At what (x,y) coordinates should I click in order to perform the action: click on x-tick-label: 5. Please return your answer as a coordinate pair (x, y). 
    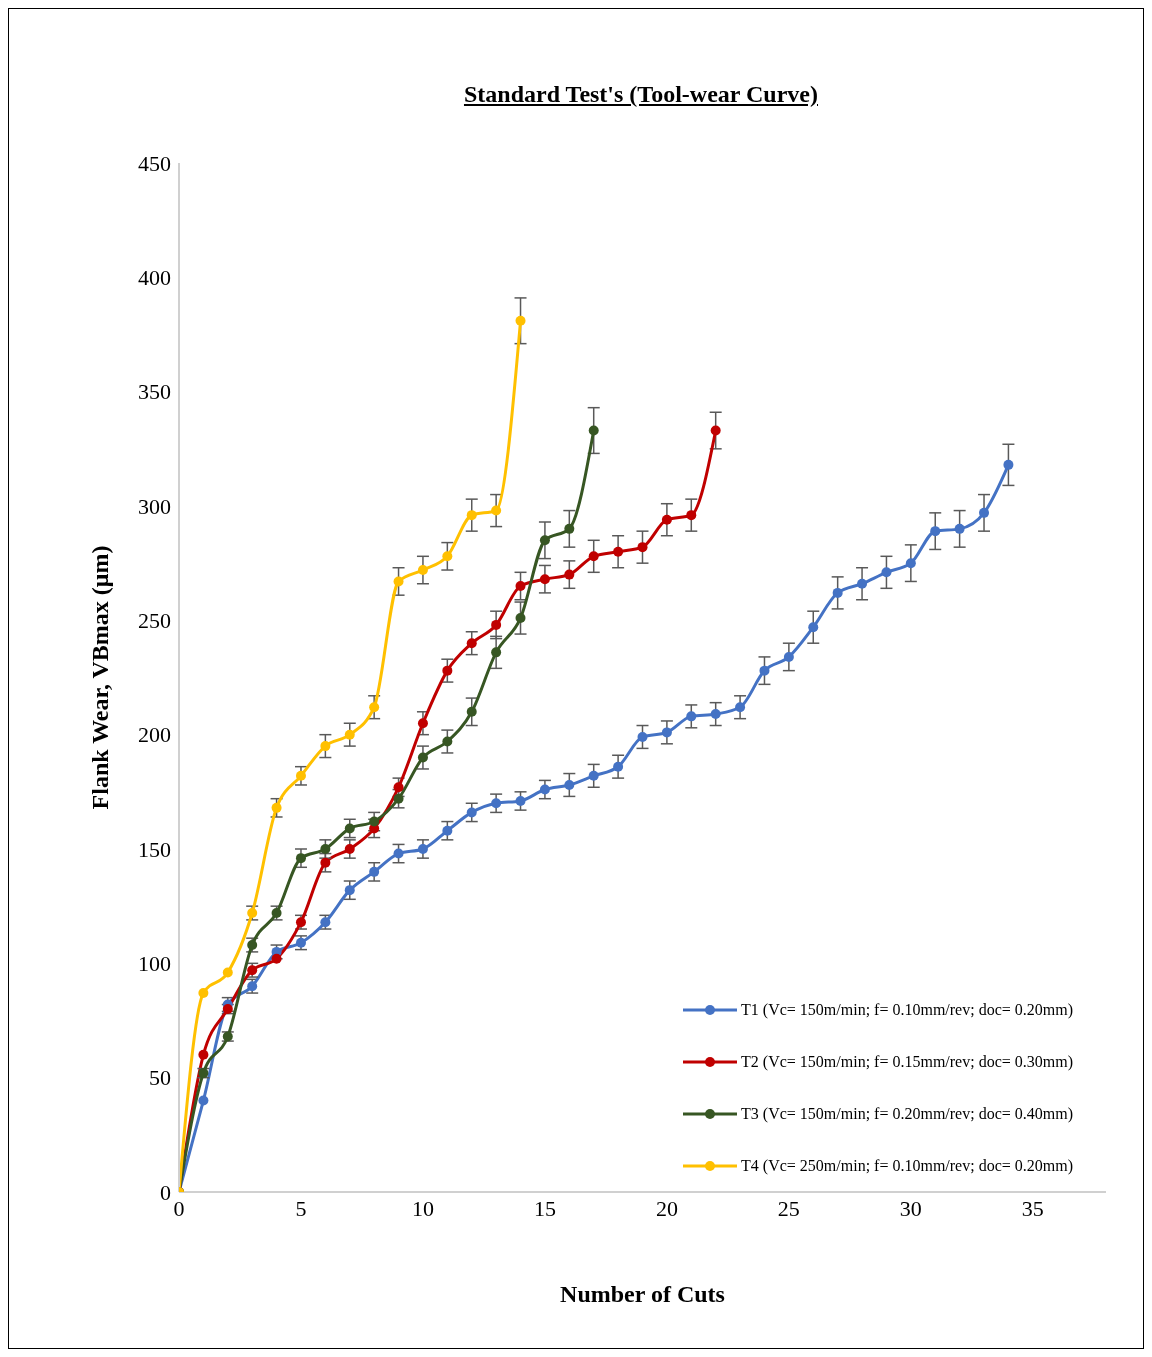
    Looking at the image, I should click on (301, 1208).